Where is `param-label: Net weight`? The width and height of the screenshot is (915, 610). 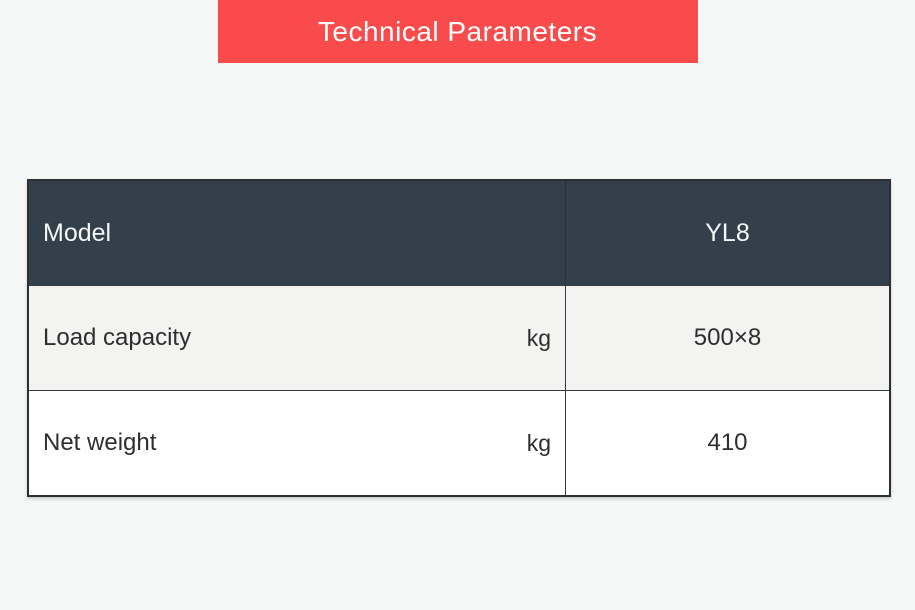 param-label: Net weight is located at coordinates (100, 442).